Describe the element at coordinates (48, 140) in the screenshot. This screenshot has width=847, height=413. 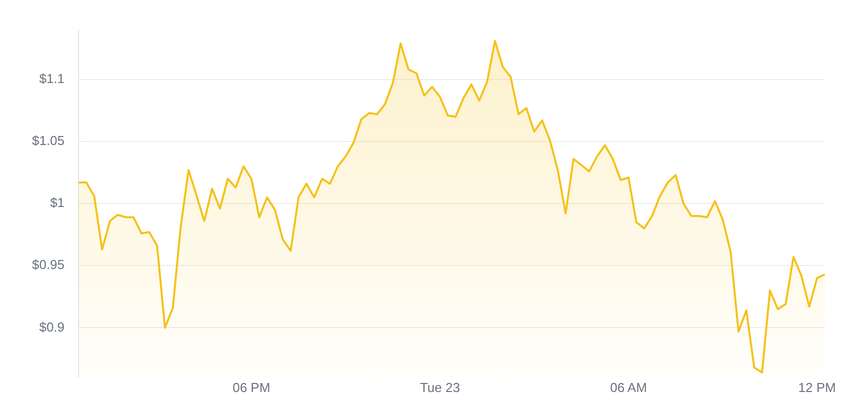
I see `y-tick-label: $1.05` at that location.